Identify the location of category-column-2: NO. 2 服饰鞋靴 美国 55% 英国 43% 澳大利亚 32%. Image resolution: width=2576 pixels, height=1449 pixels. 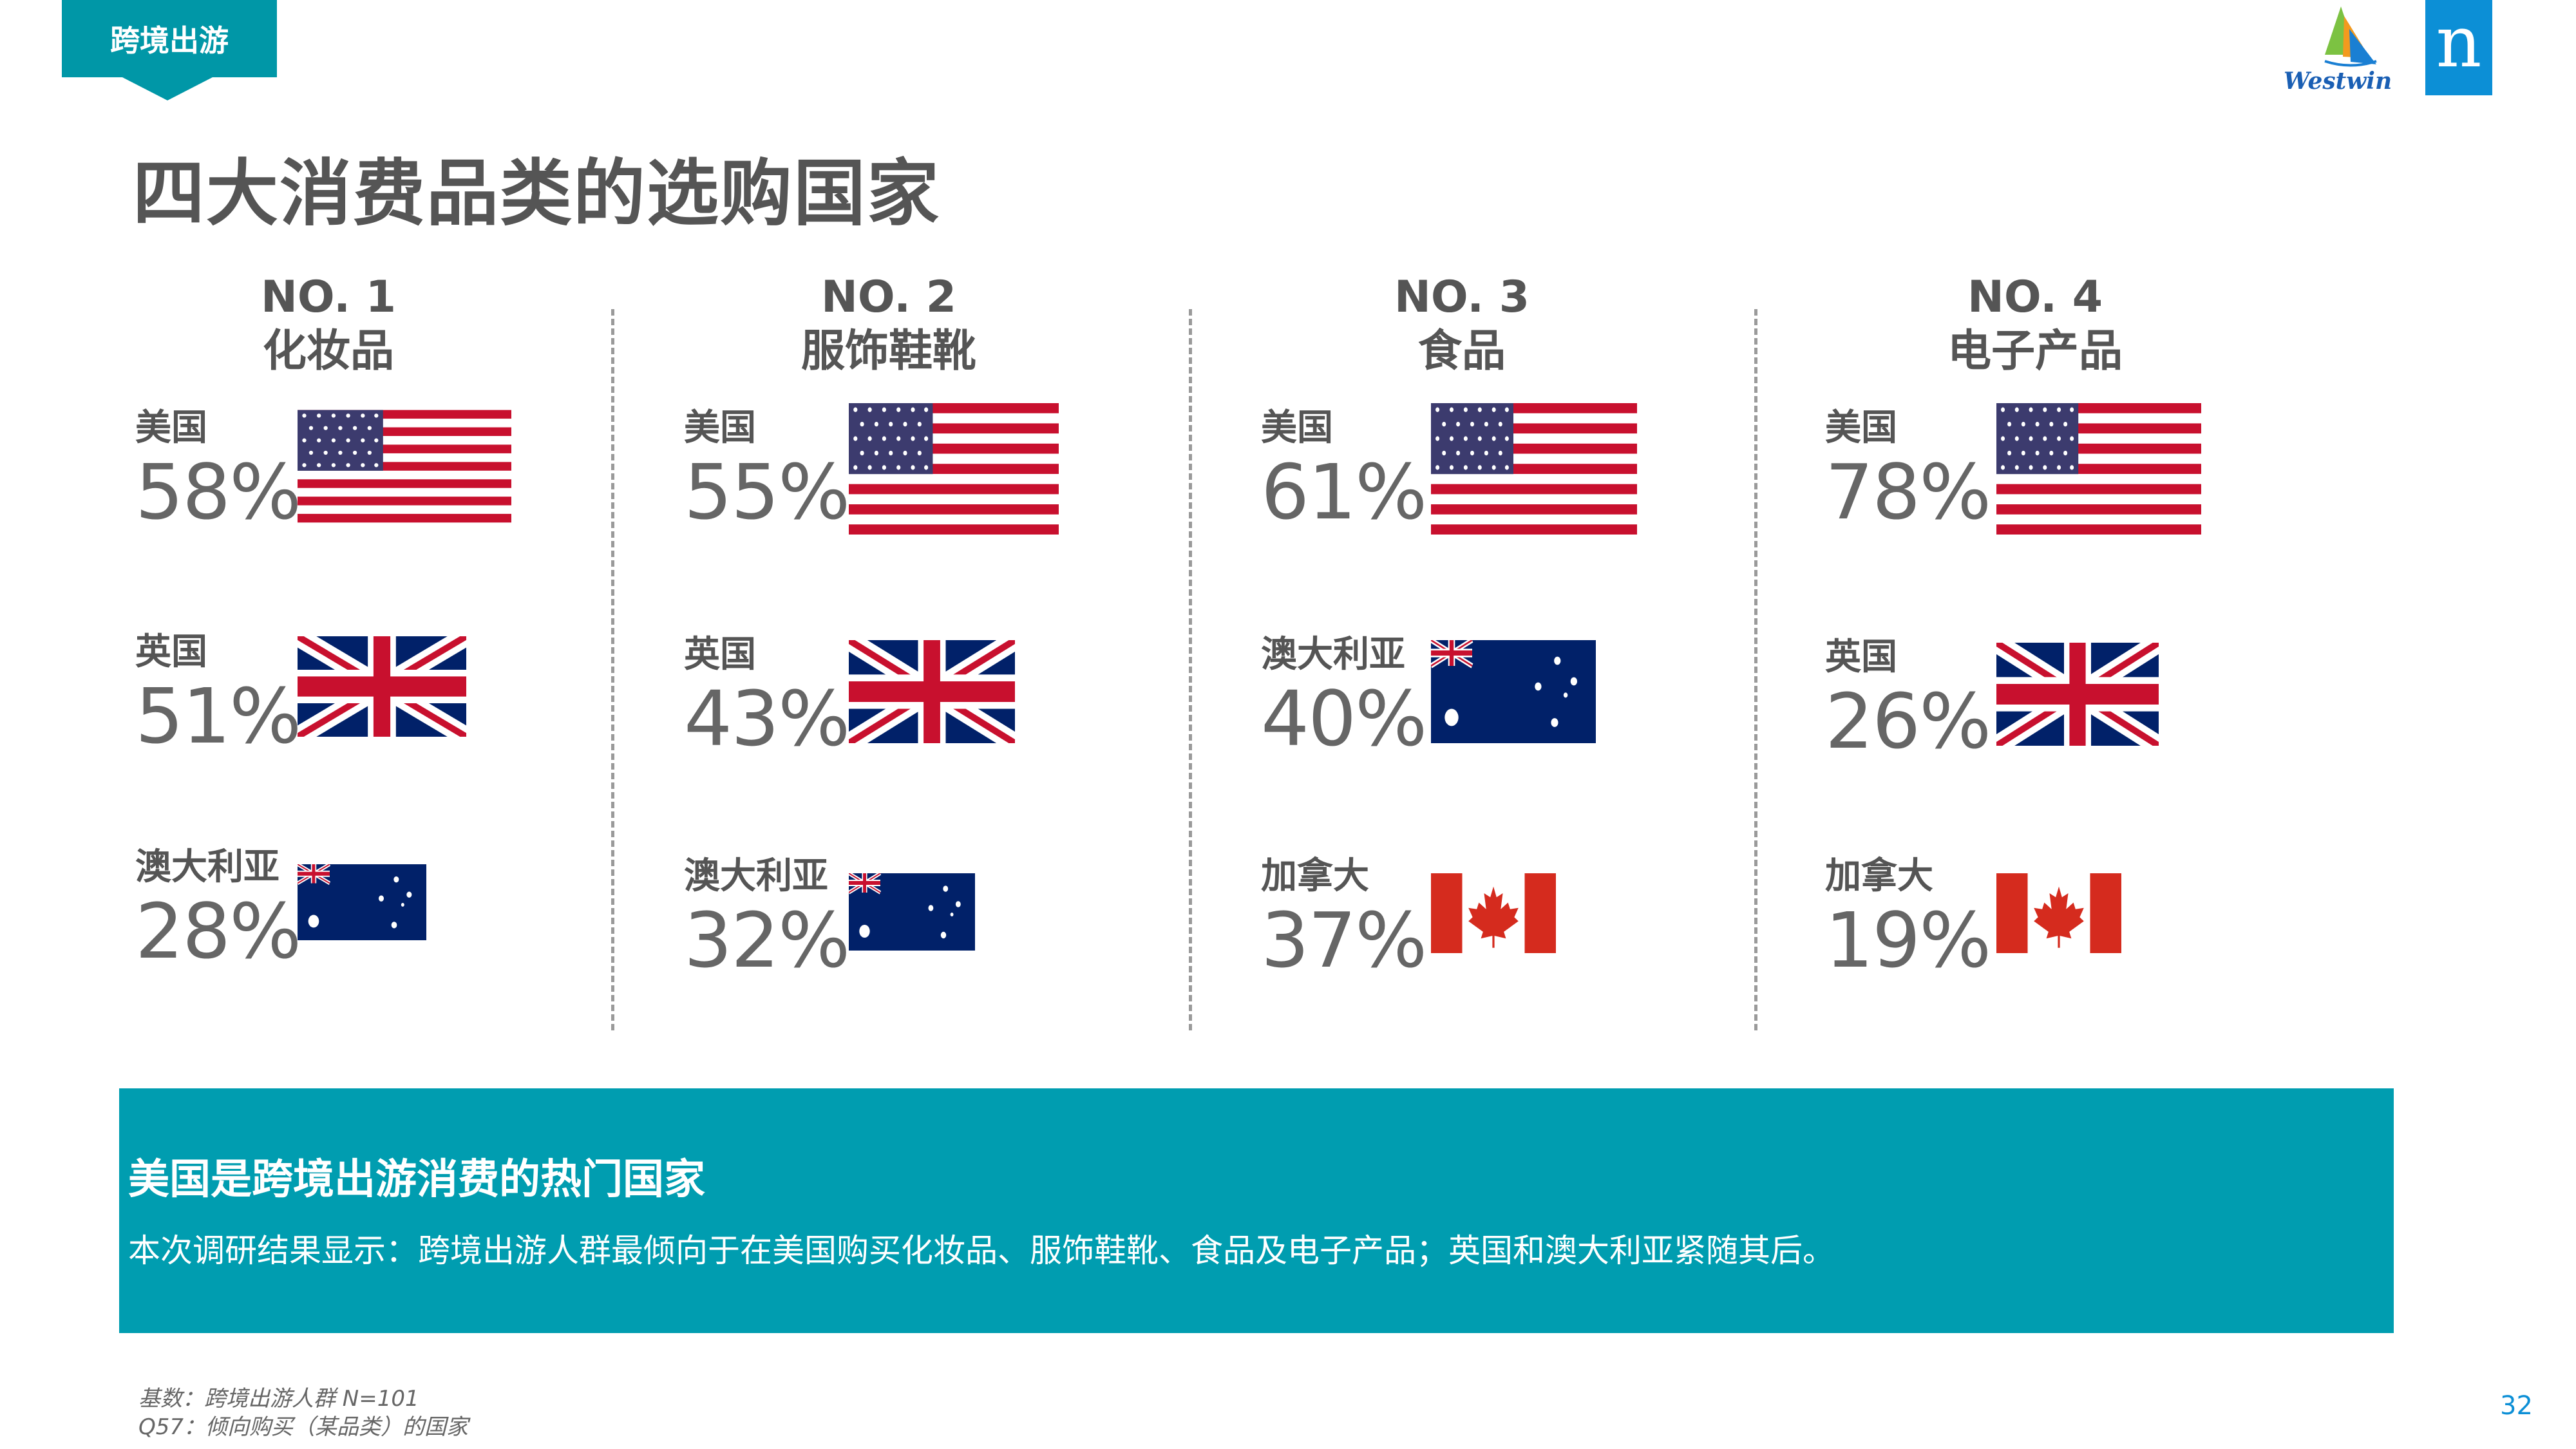
(888, 650).